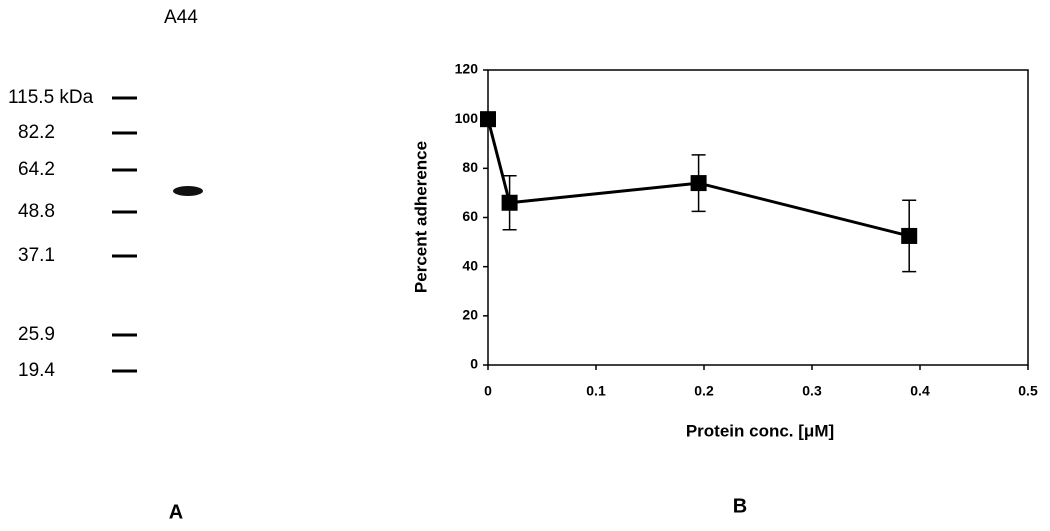 This screenshot has width=1050, height=531. Describe the element at coordinates (812, 391) in the screenshot. I see `x-tick-label: 0.3` at that location.